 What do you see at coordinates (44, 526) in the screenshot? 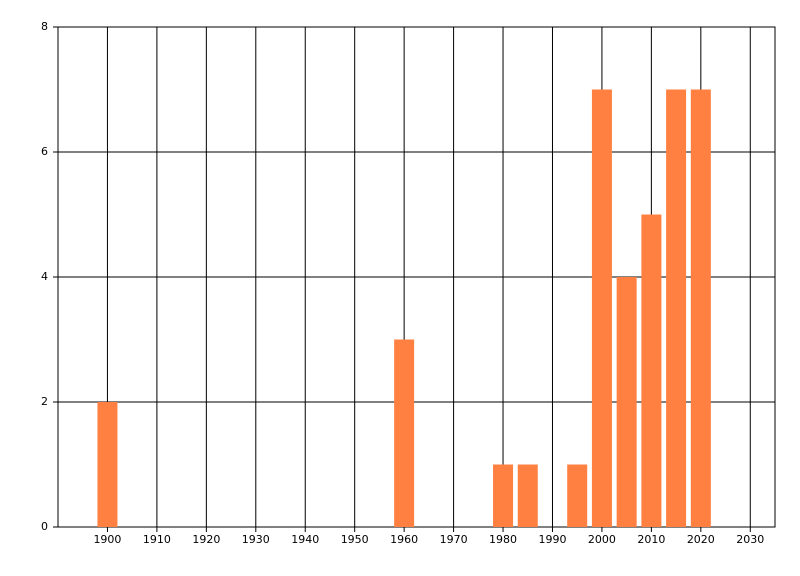
I see `y-tick-label: 0` at bounding box center [44, 526].